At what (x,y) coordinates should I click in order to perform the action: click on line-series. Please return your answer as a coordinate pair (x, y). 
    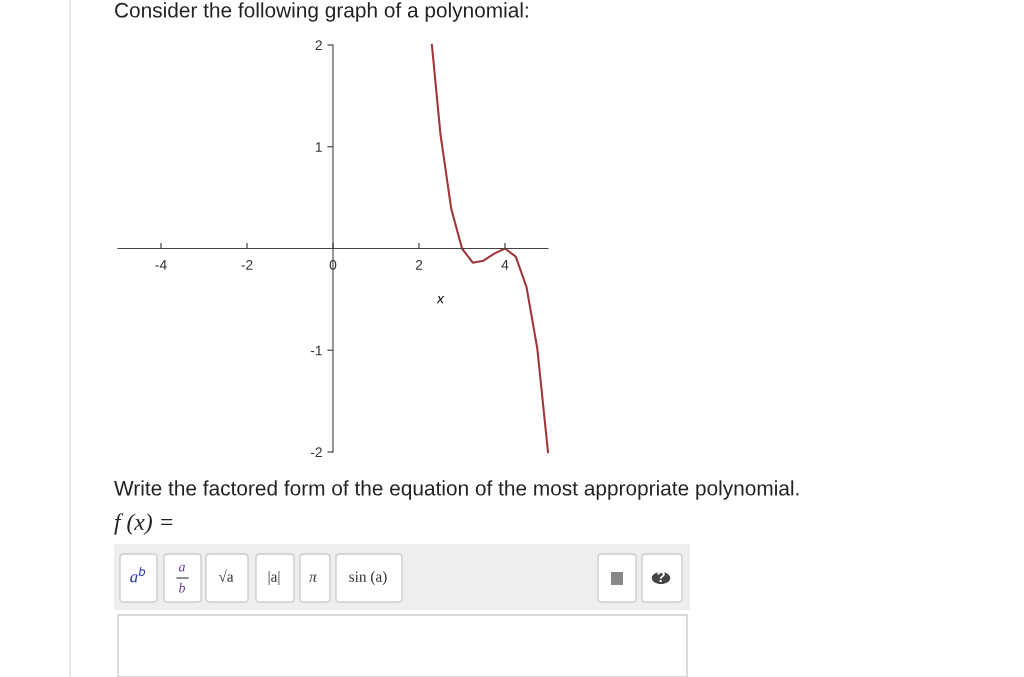
    Looking at the image, I should click on (490, 248).